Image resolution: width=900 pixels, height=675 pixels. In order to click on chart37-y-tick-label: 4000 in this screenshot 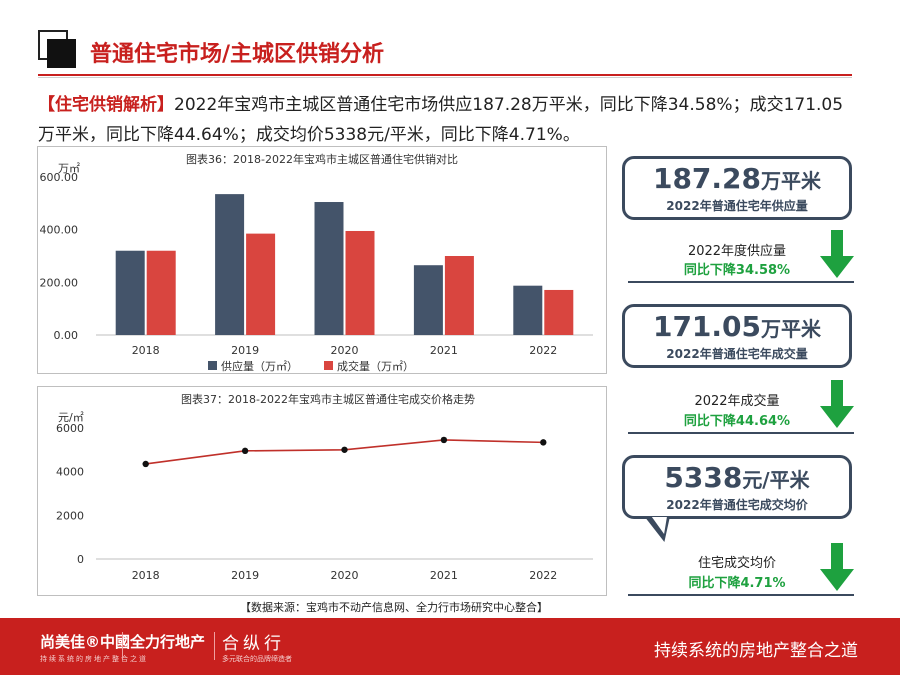, I will do `click(70, 472)`.